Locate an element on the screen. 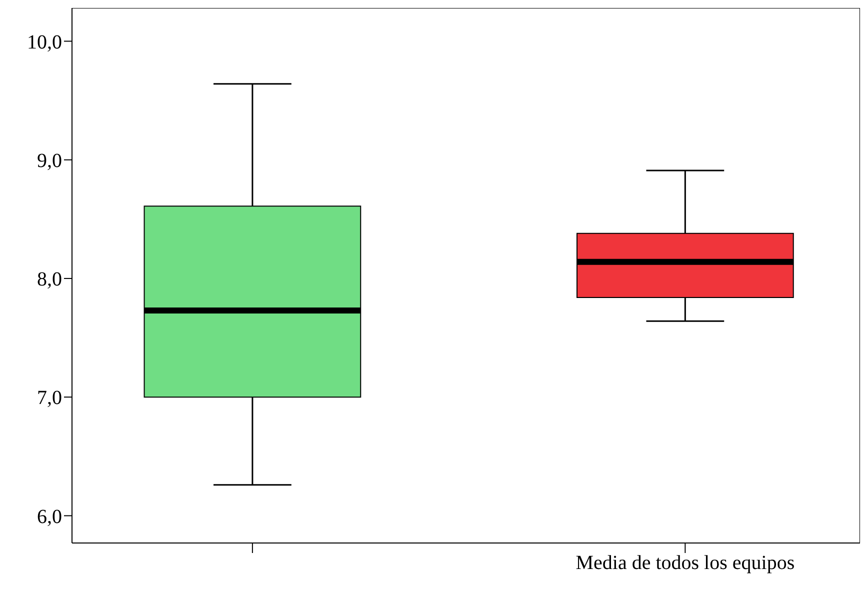 The height and width of the screenshot is (591, 868). y-tick-label: 8,0 is located at coordinates (49, 279).